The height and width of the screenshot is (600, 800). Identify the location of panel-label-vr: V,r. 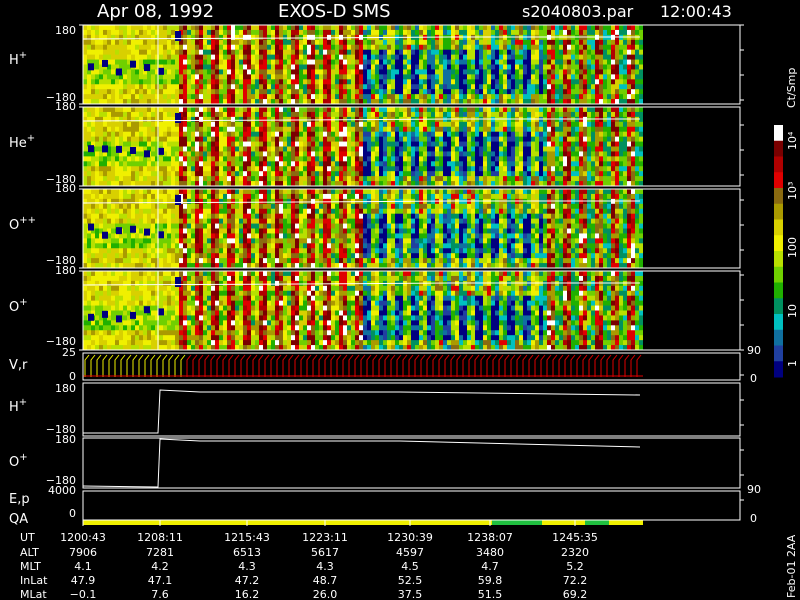
(18, 365).